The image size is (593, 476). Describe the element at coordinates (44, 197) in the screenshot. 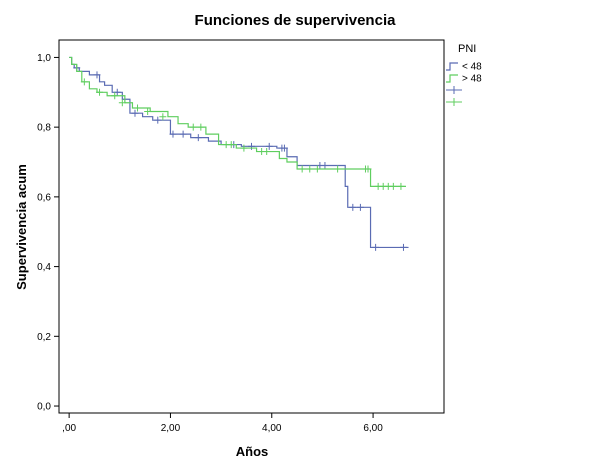

I see `y-tick-label: 0,6` at that location.